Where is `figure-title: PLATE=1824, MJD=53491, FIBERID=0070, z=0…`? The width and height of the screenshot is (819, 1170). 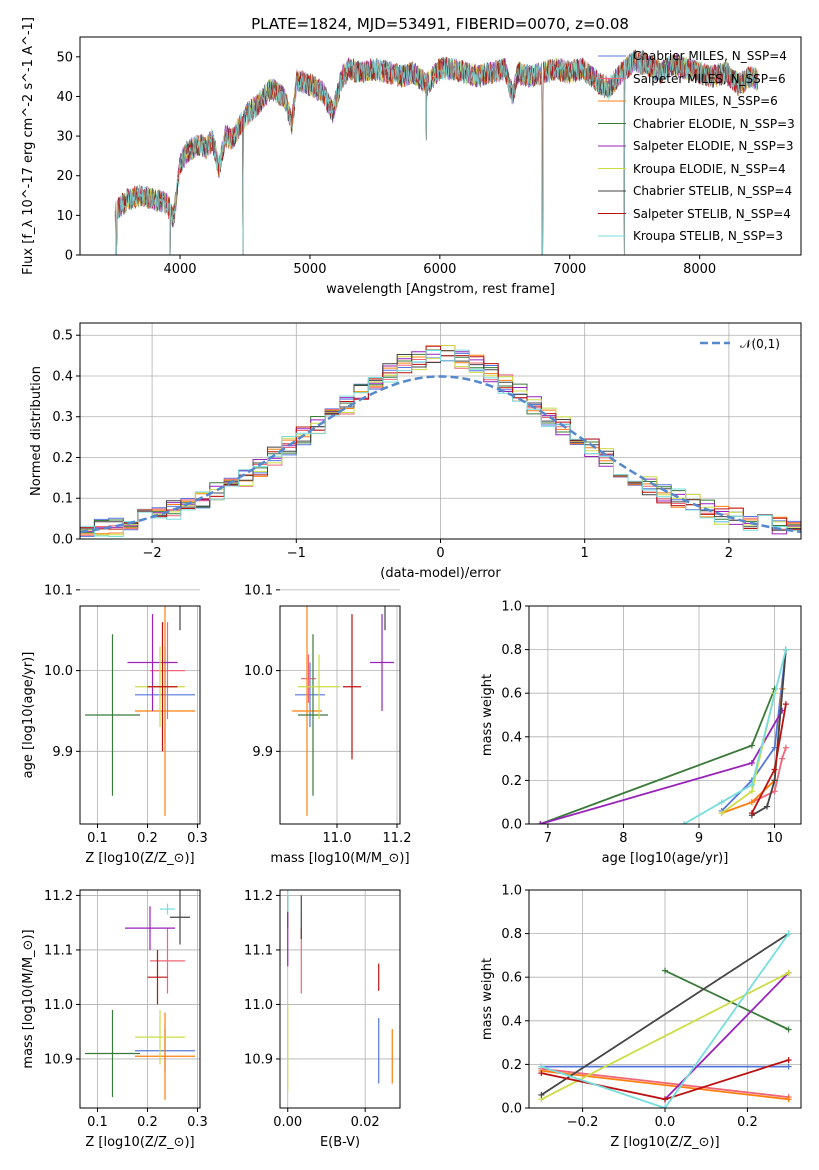
figure-title: PLATE=1824, MJD=53491, FIBERID=0070, z=0… is located at coordinates (440, 24).